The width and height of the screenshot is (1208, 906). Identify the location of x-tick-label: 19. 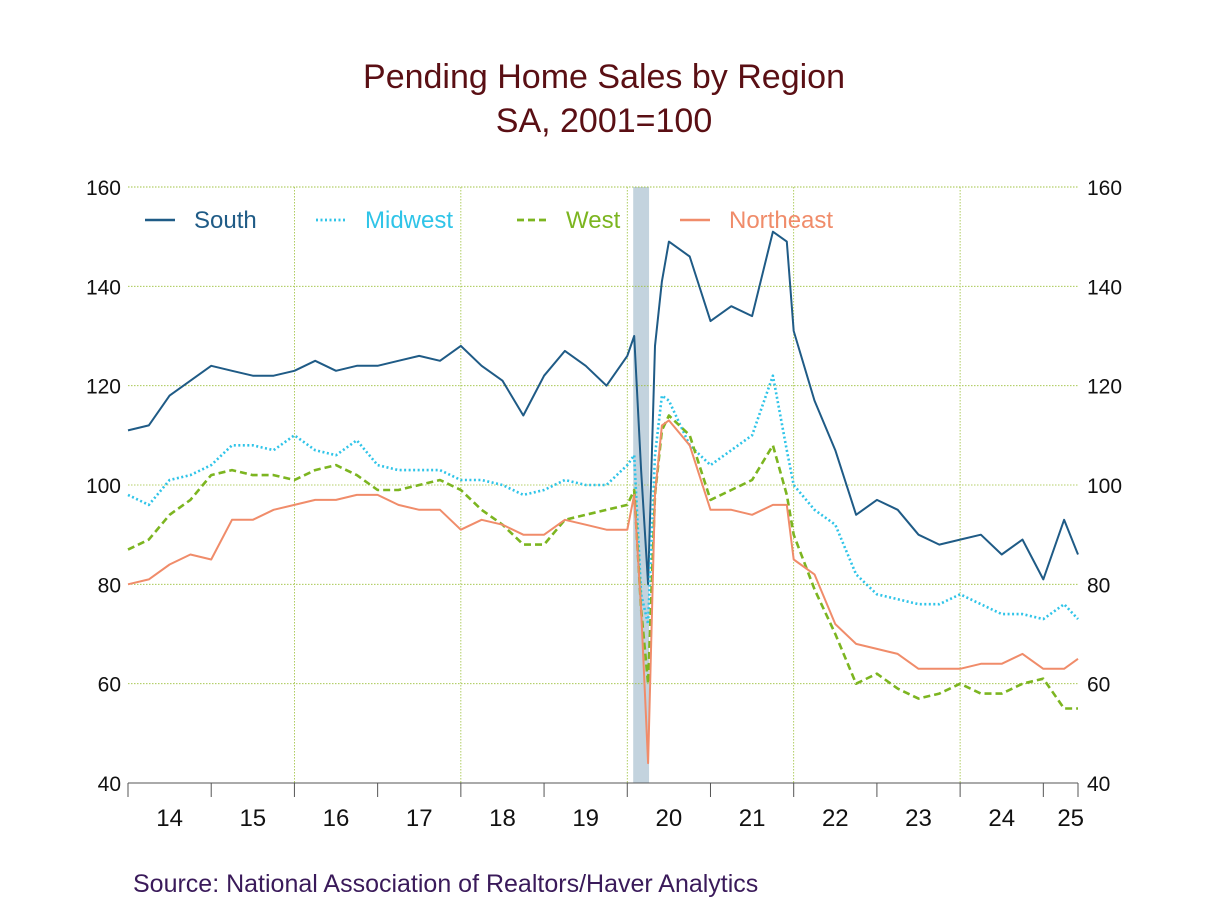
(585, 818).